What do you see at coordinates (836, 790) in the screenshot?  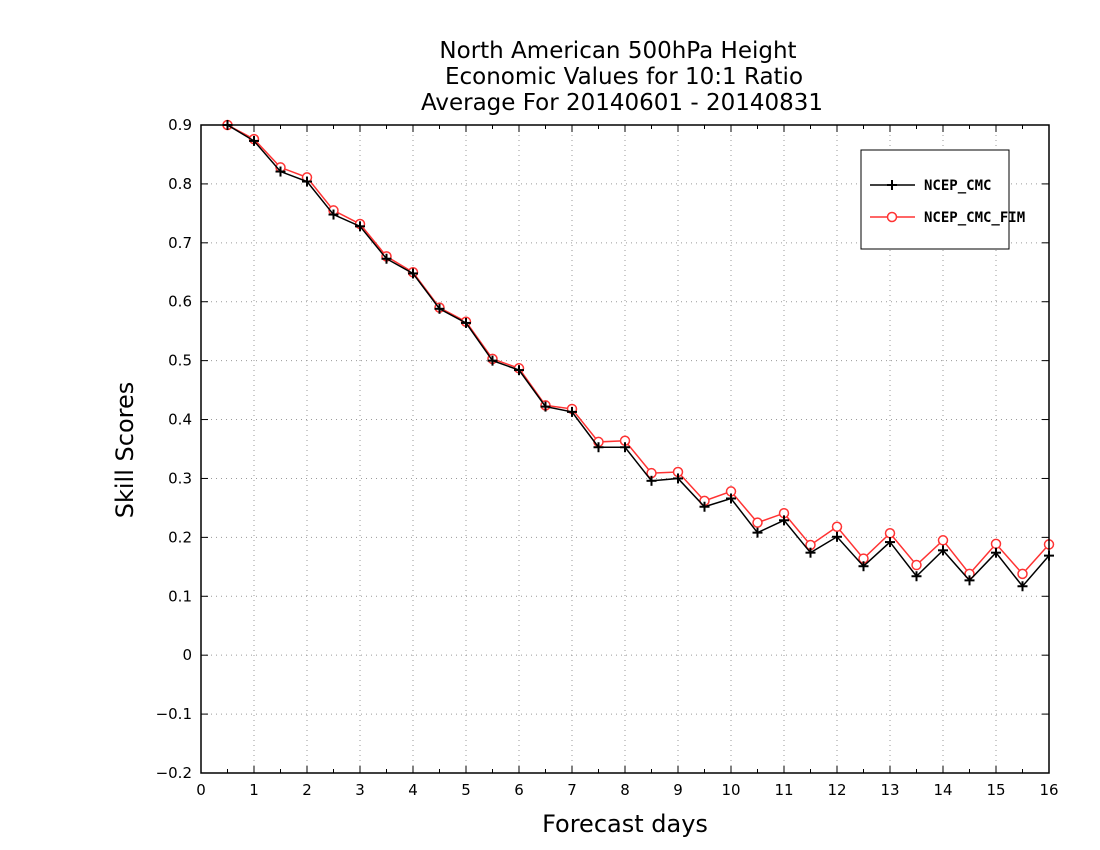 I see `x-tick-label: 12` at bounding box center [836, 790].